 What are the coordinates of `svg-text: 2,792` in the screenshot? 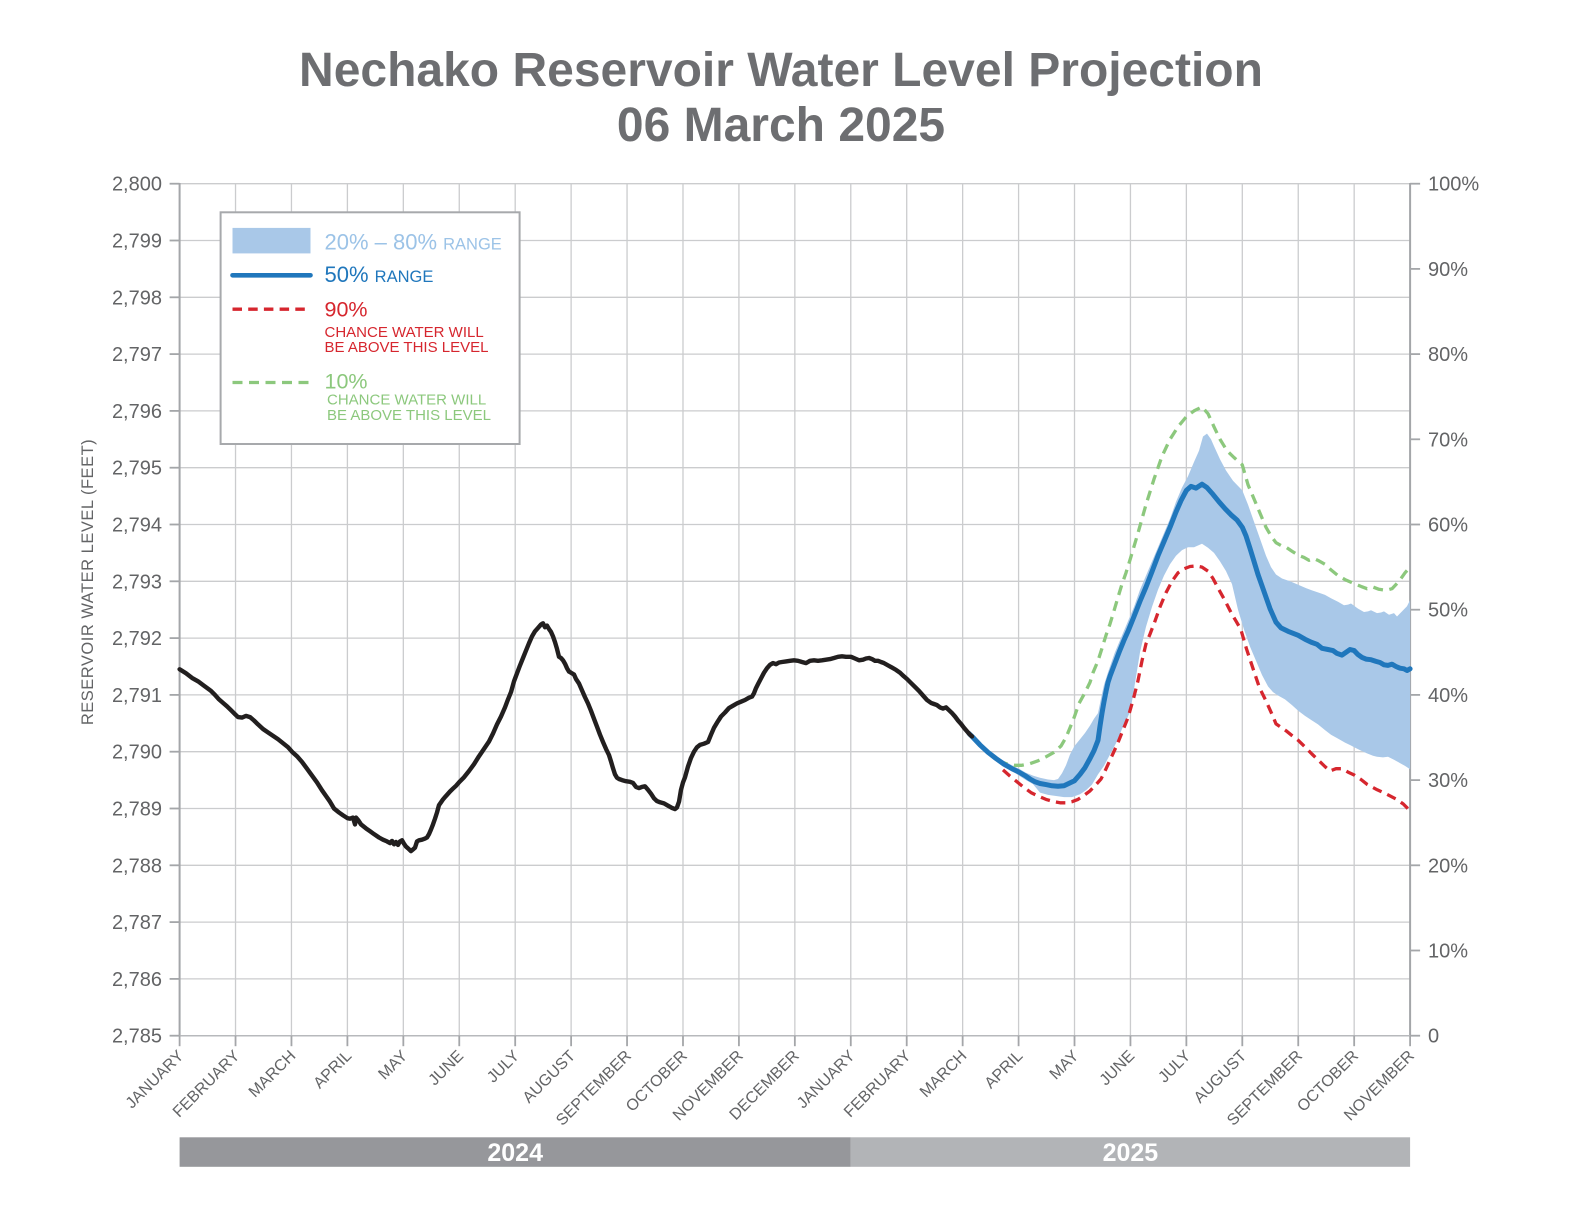 It's located at (137, 639).